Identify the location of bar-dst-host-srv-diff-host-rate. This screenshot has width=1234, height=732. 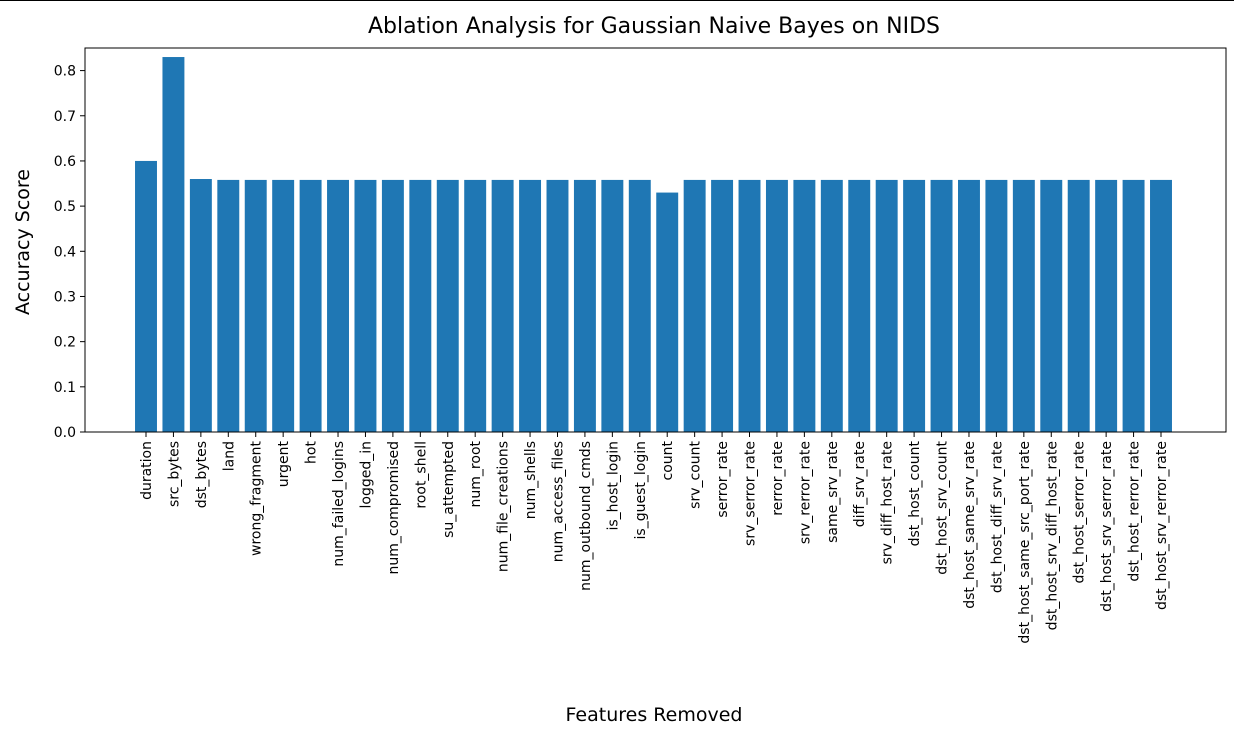
(1051, 305).